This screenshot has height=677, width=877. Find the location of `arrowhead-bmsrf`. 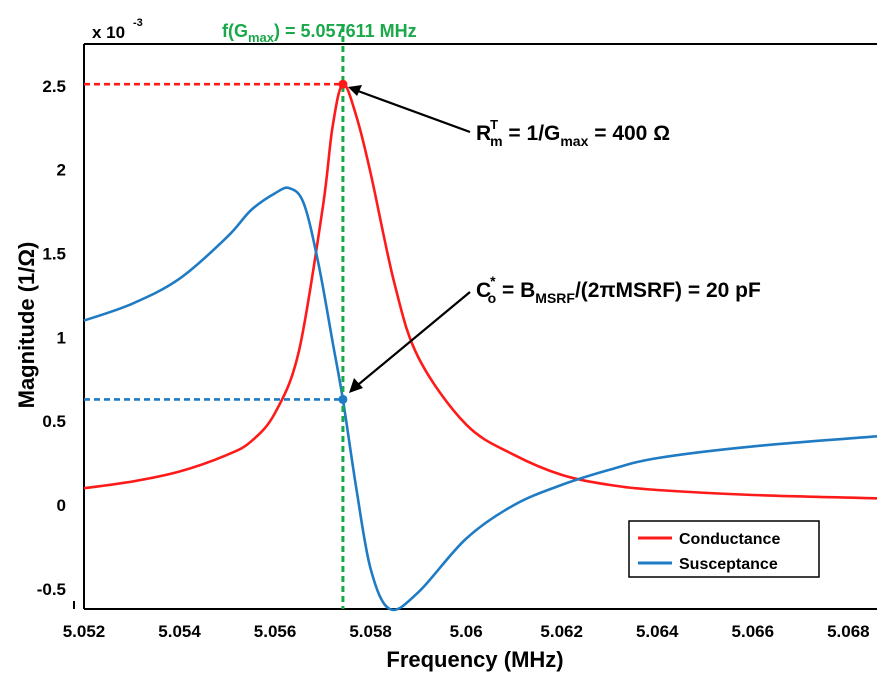

arrowhead-bmsrf is located at coordinates (356, 385).